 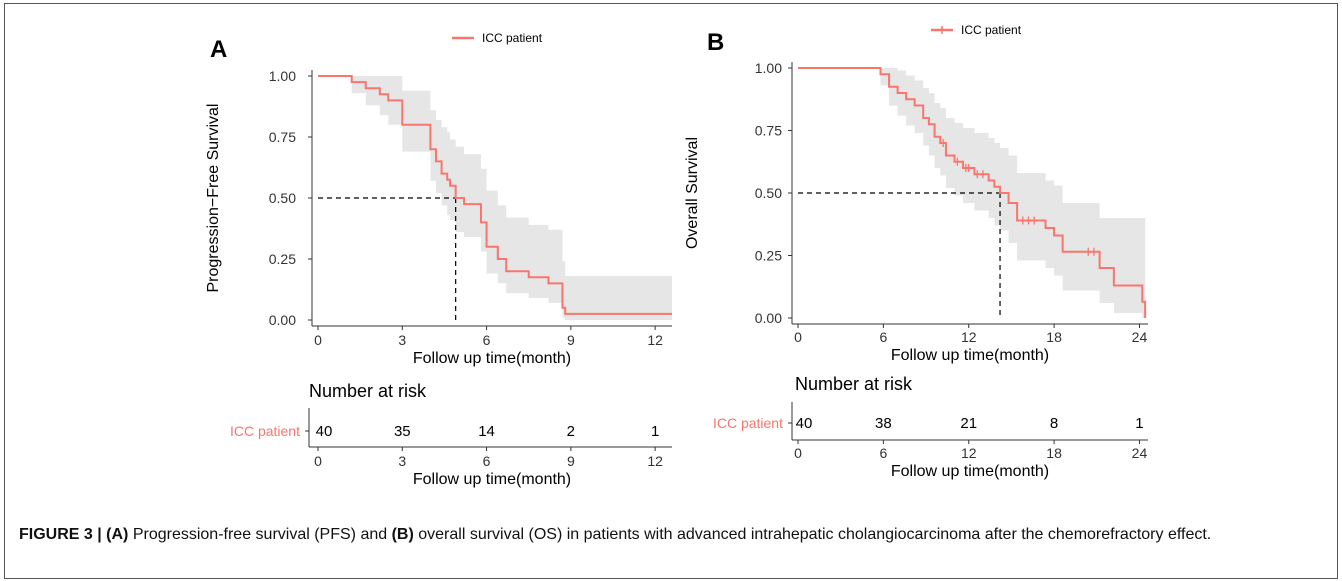 I want to click on y-axis-title: Progression−Free Survival, so click(x=213, y=198).